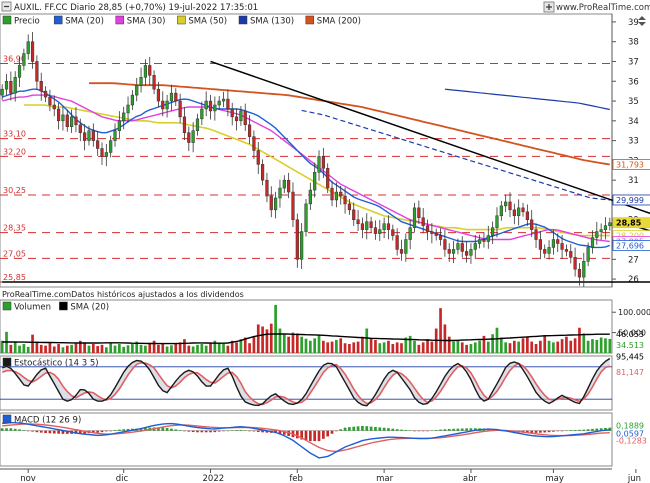 The image size is (650, 483). What do you see at coordinates (27, 22) in the screenshot?
I see `legend-label: Precio` at bounding box center [27, 22].